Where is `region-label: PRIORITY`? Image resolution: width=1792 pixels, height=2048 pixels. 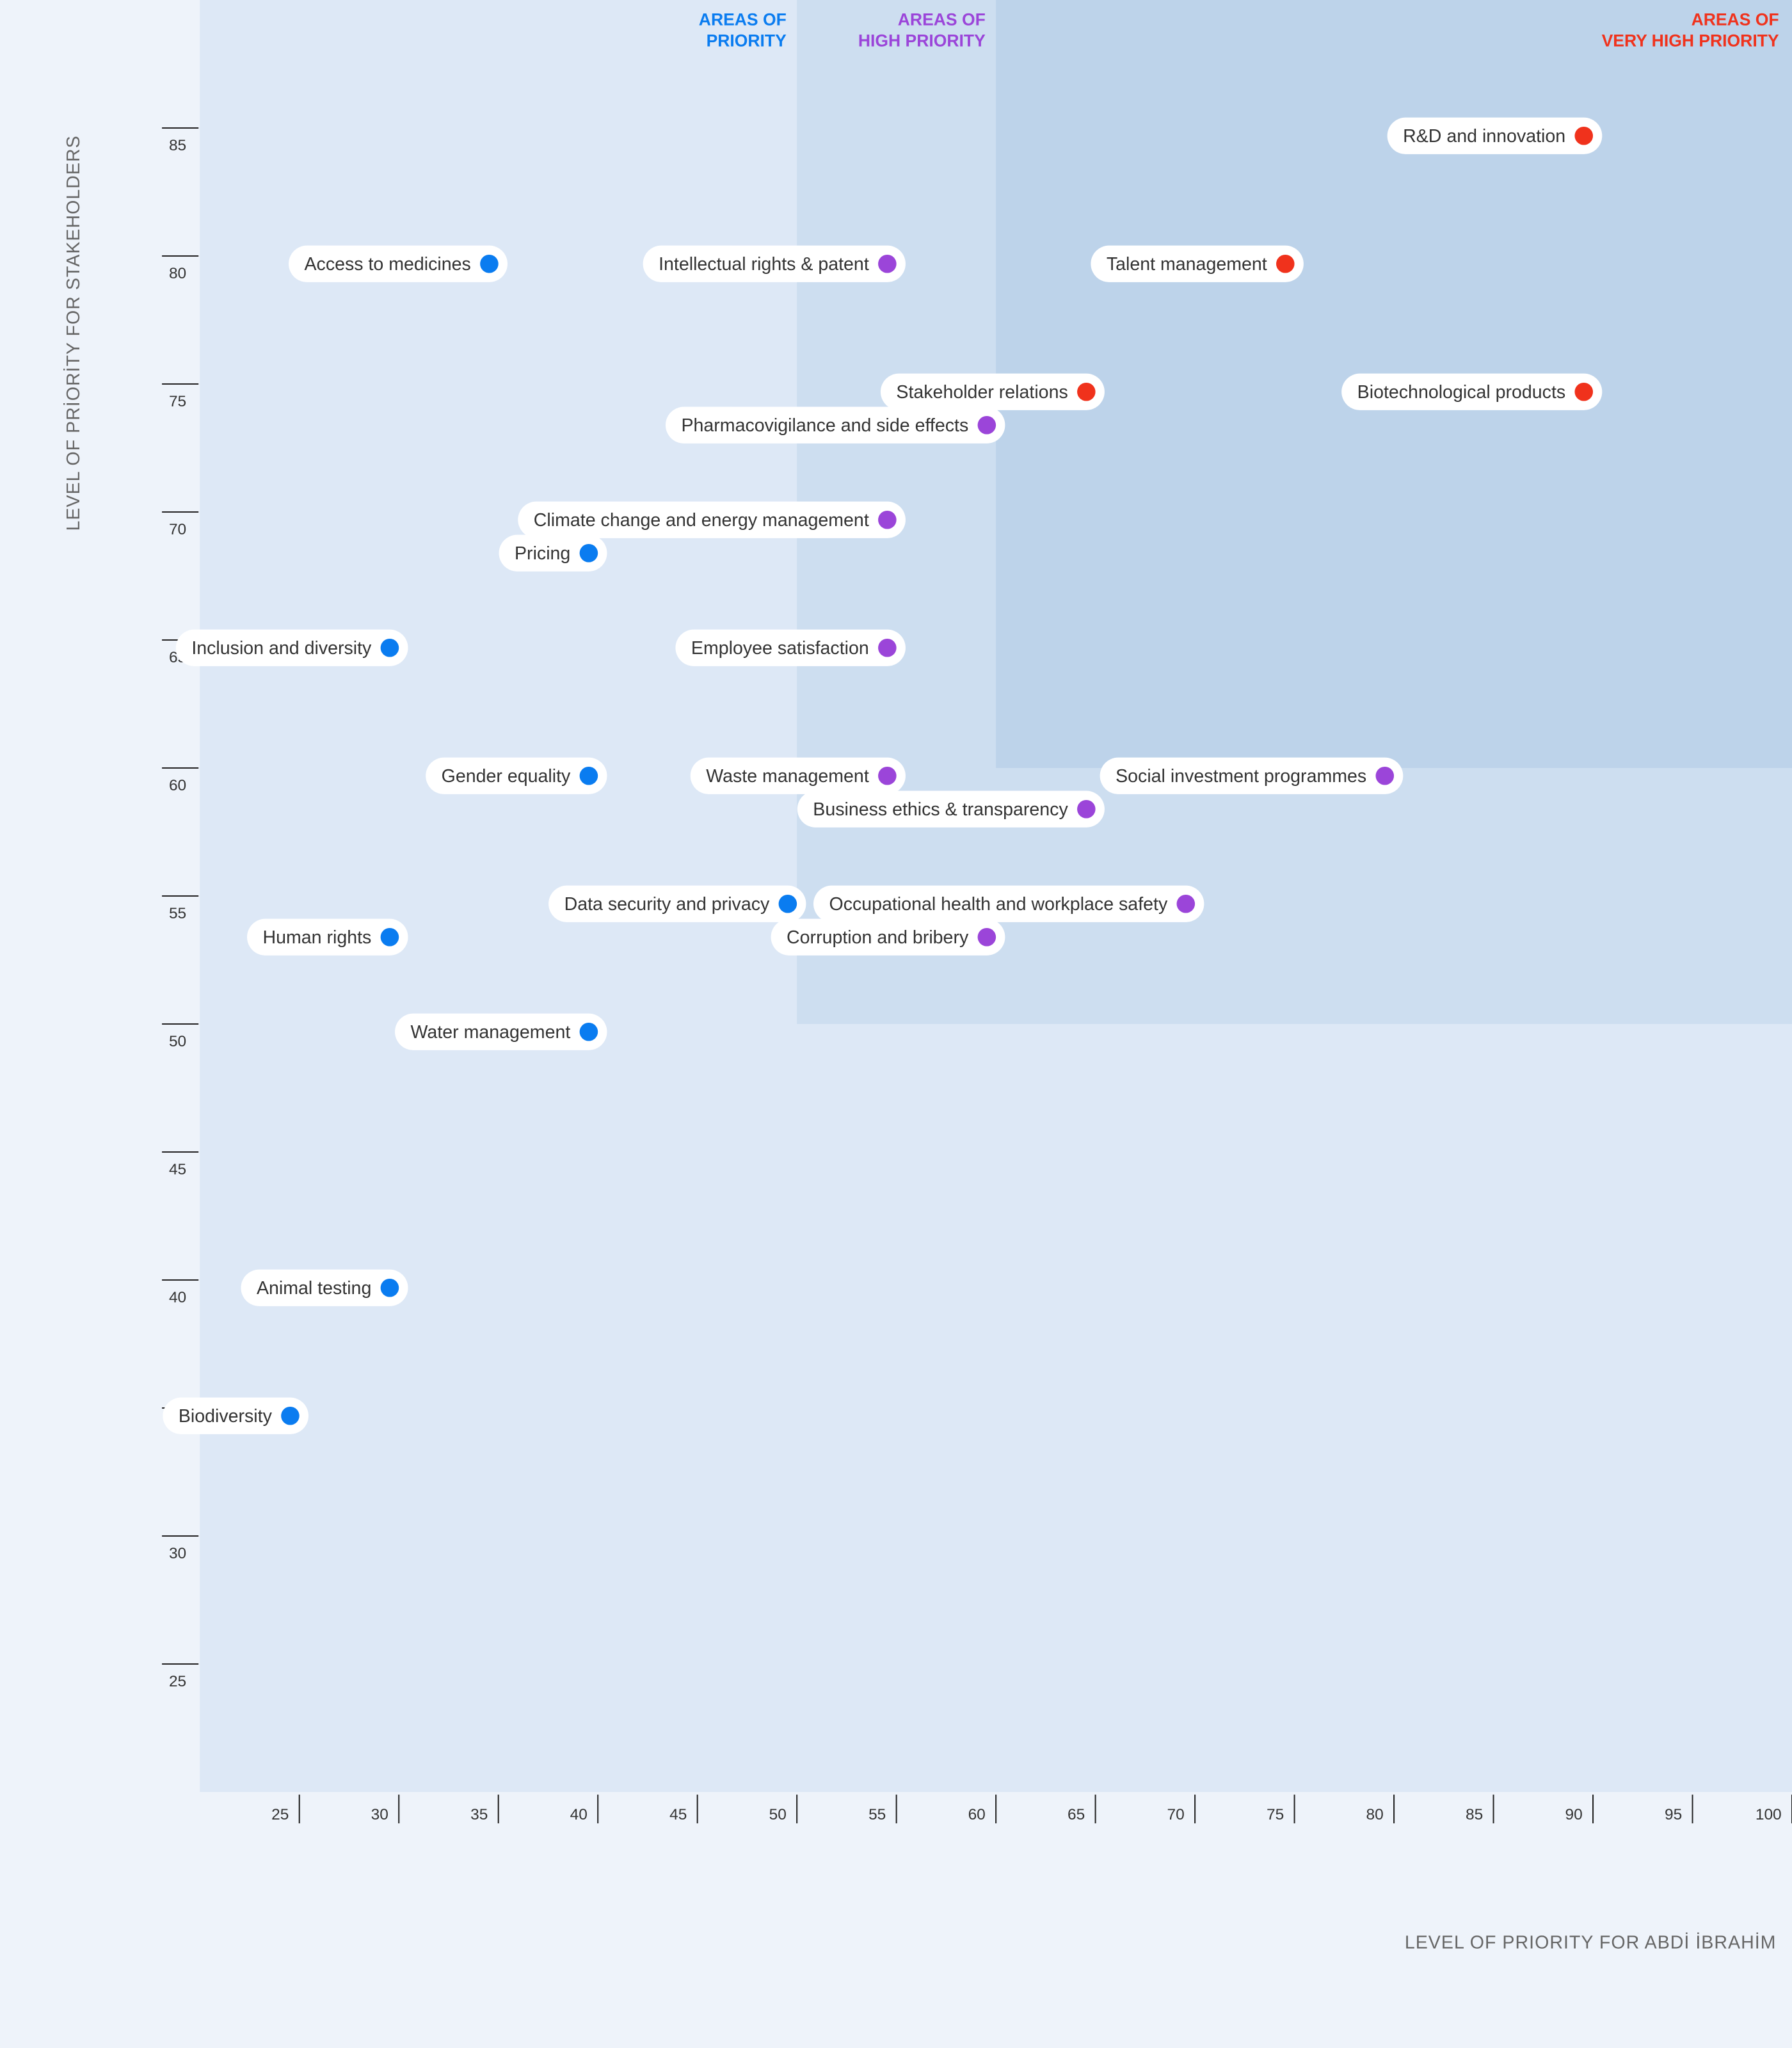 region-label: PRIORITY is located at coordinates (747, 40).